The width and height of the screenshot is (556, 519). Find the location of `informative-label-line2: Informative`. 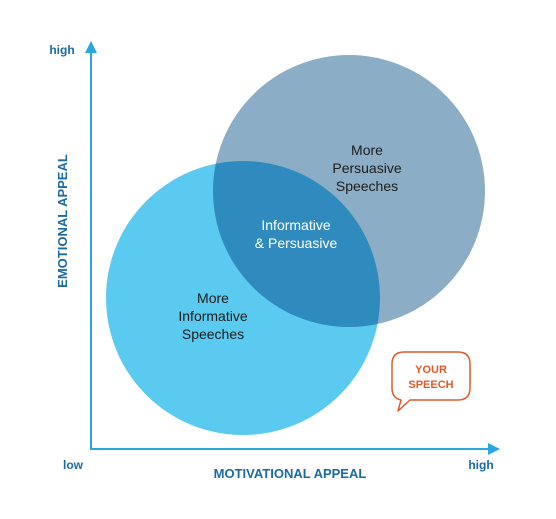

informative-label-line2: Informative is located at coordinates (212, 316).